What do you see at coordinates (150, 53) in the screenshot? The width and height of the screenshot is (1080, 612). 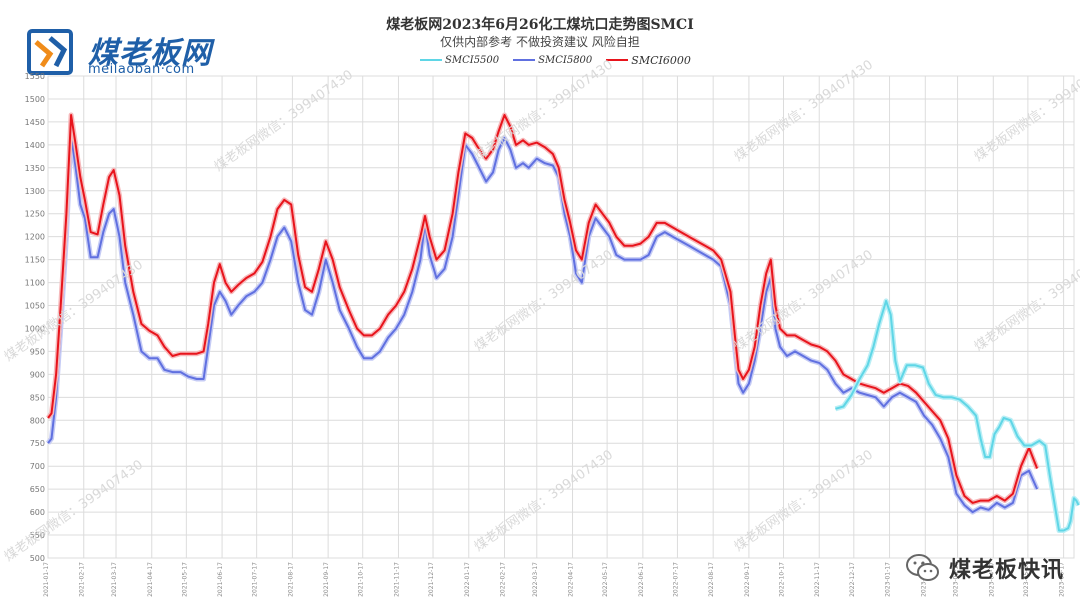 I see `logo-name-cn: 煤老板网` at bounding box center [150, 53].